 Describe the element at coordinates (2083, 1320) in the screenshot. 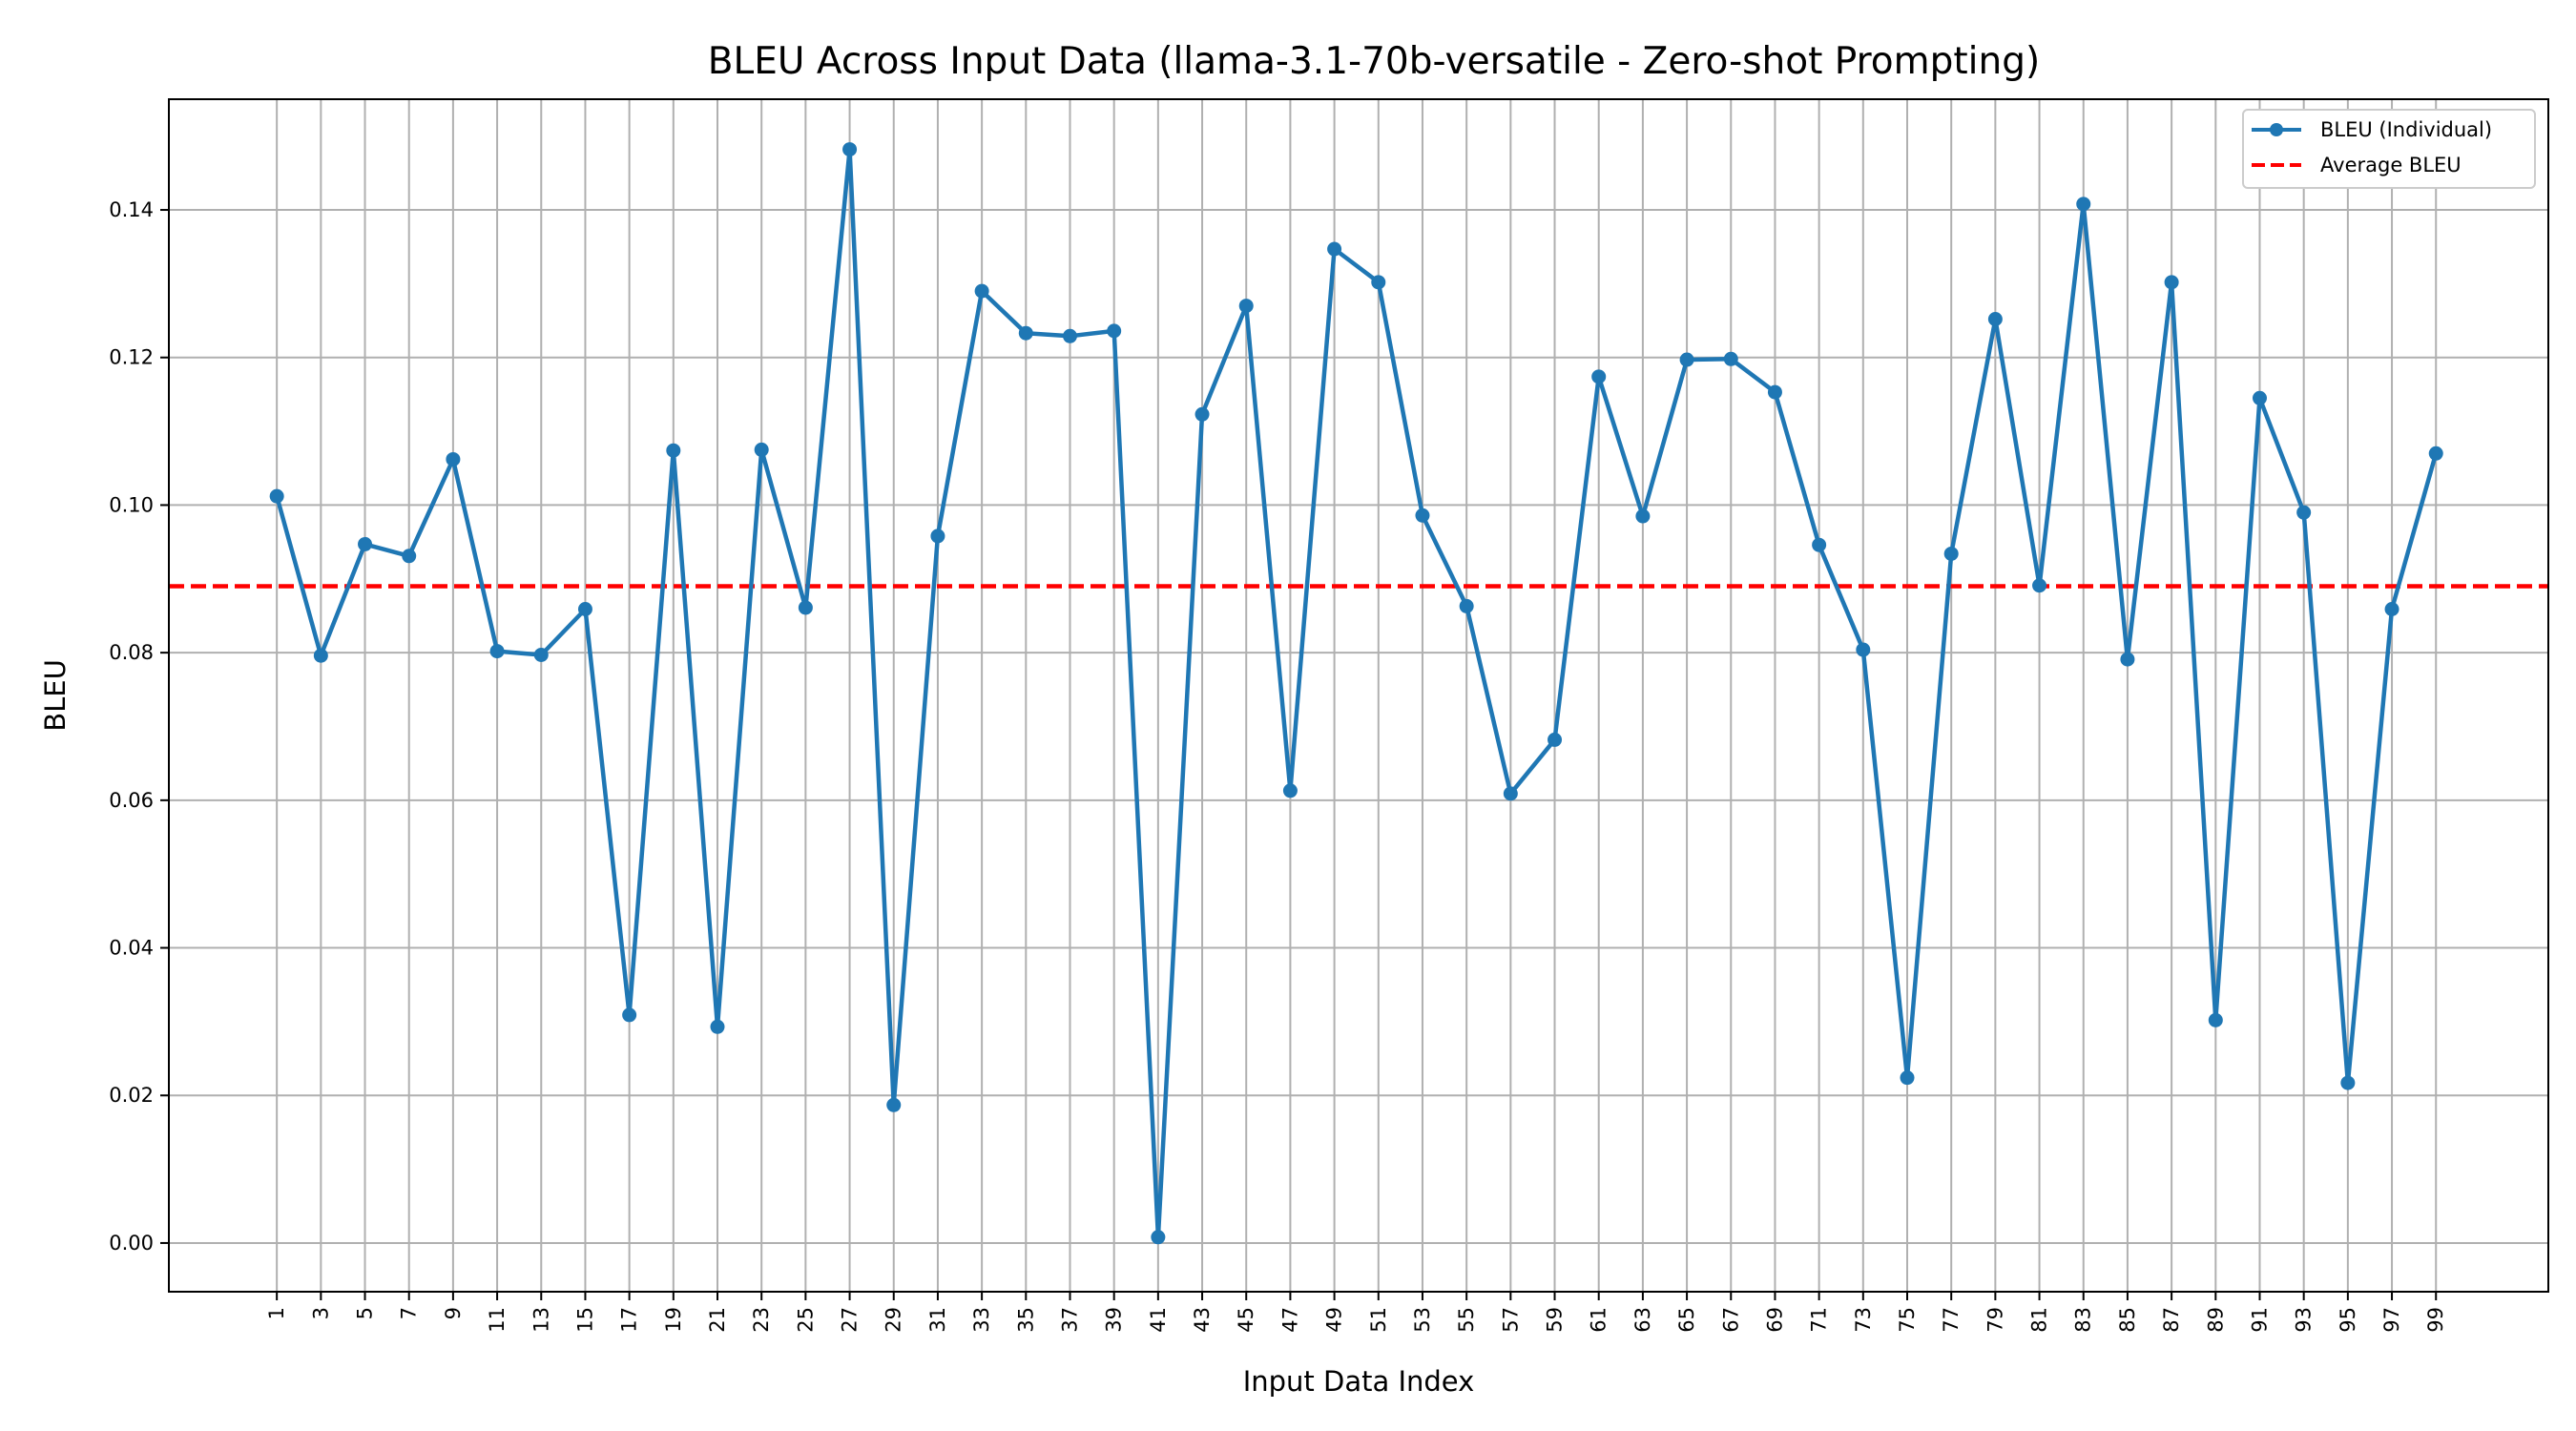

I see `x-tick-label: 83` at that location.